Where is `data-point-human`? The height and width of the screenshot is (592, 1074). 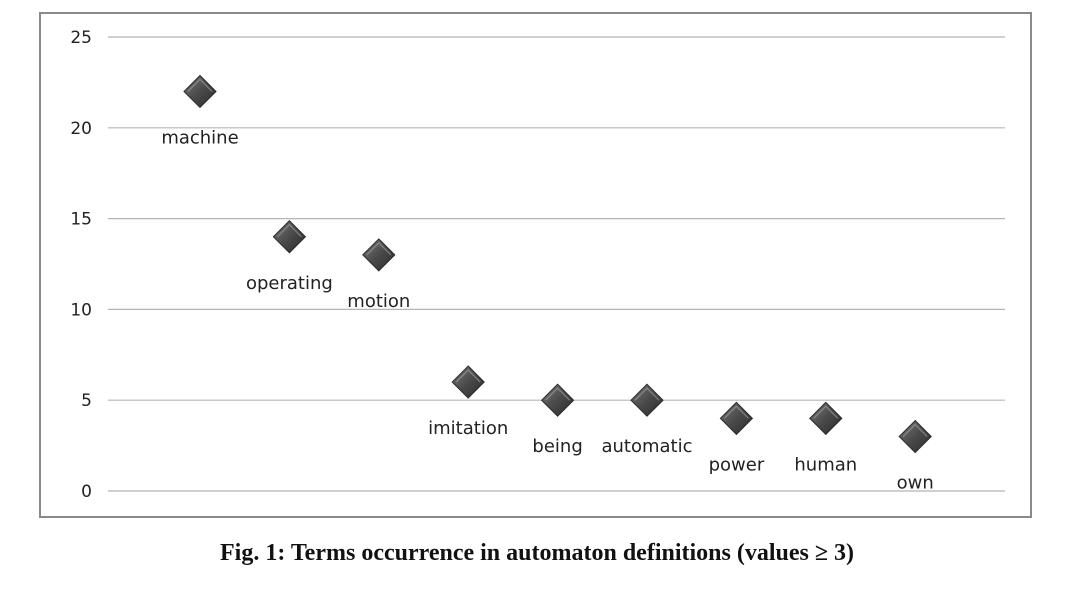 data-point-human is located at coordinates (826, 418).